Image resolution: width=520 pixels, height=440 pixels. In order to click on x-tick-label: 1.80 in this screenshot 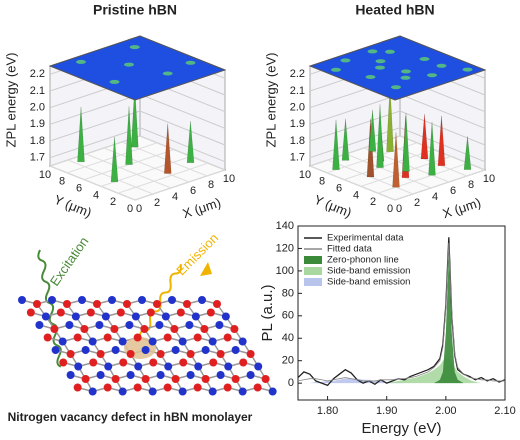, I will do `click(327, 411)`.